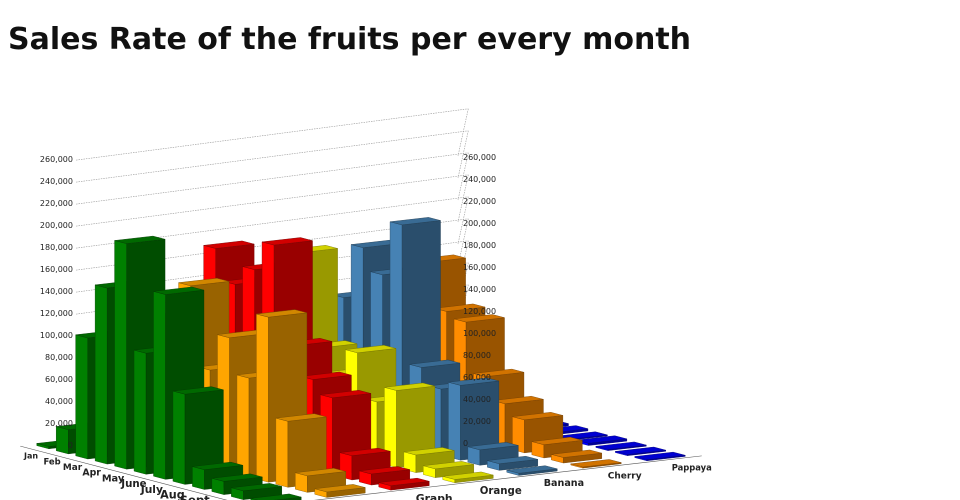  Describe the element at coordinates (59, 423) in the screenshot. I see `y-tick-label-left: 20,000` at that location.